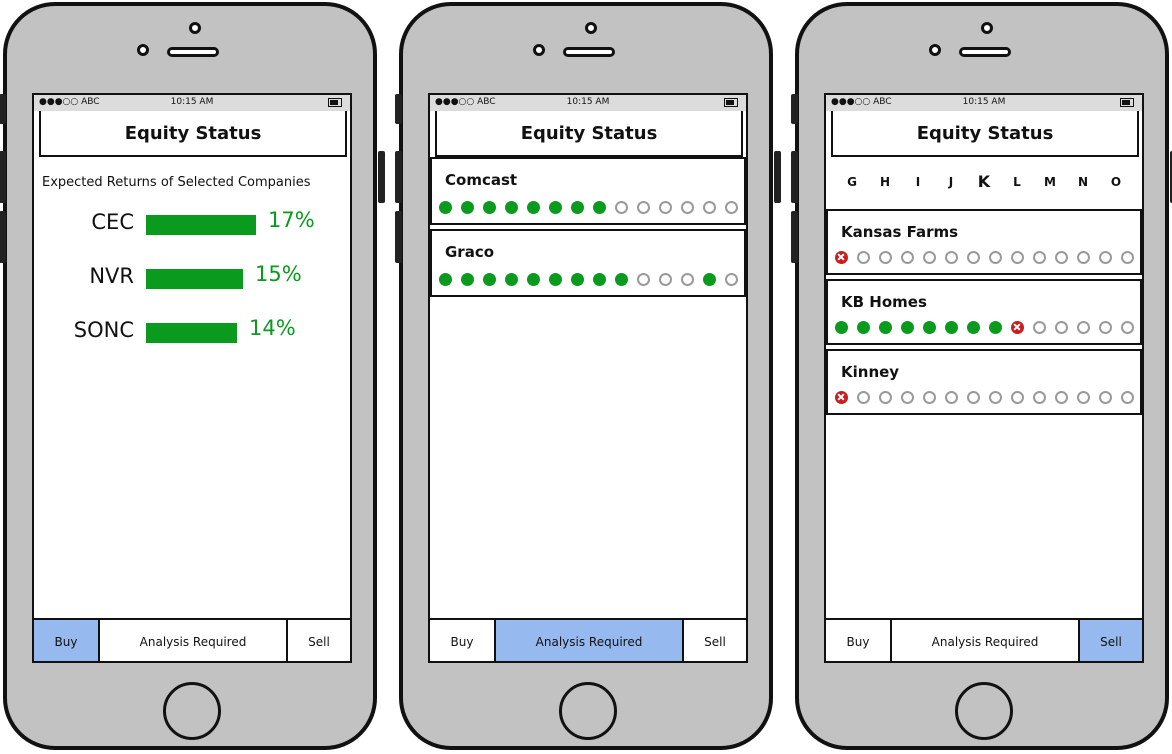 This screenshot has width=1172, height=754. I want to click on alphabet-letter-l: L, so click(1017, 182).